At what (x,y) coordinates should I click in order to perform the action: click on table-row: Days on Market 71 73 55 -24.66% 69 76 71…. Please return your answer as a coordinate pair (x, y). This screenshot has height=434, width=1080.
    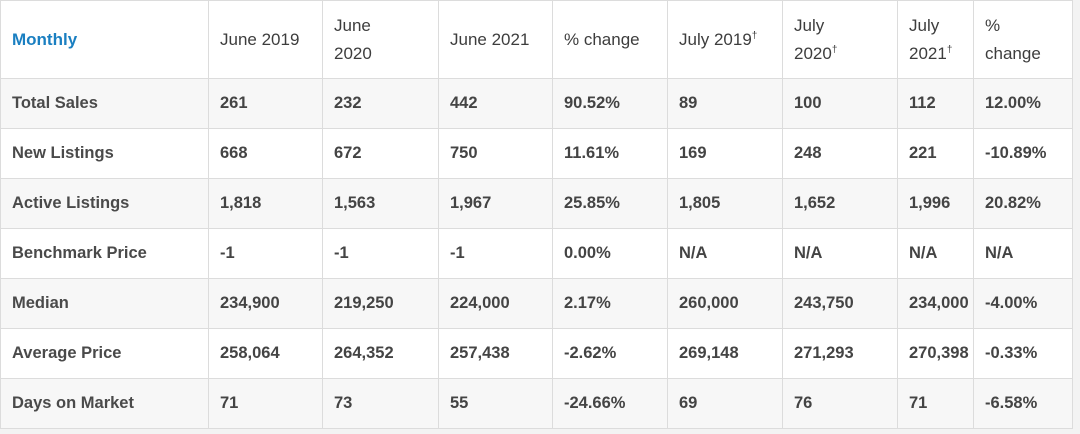
    Looking at the image, I should click on (536, 403).